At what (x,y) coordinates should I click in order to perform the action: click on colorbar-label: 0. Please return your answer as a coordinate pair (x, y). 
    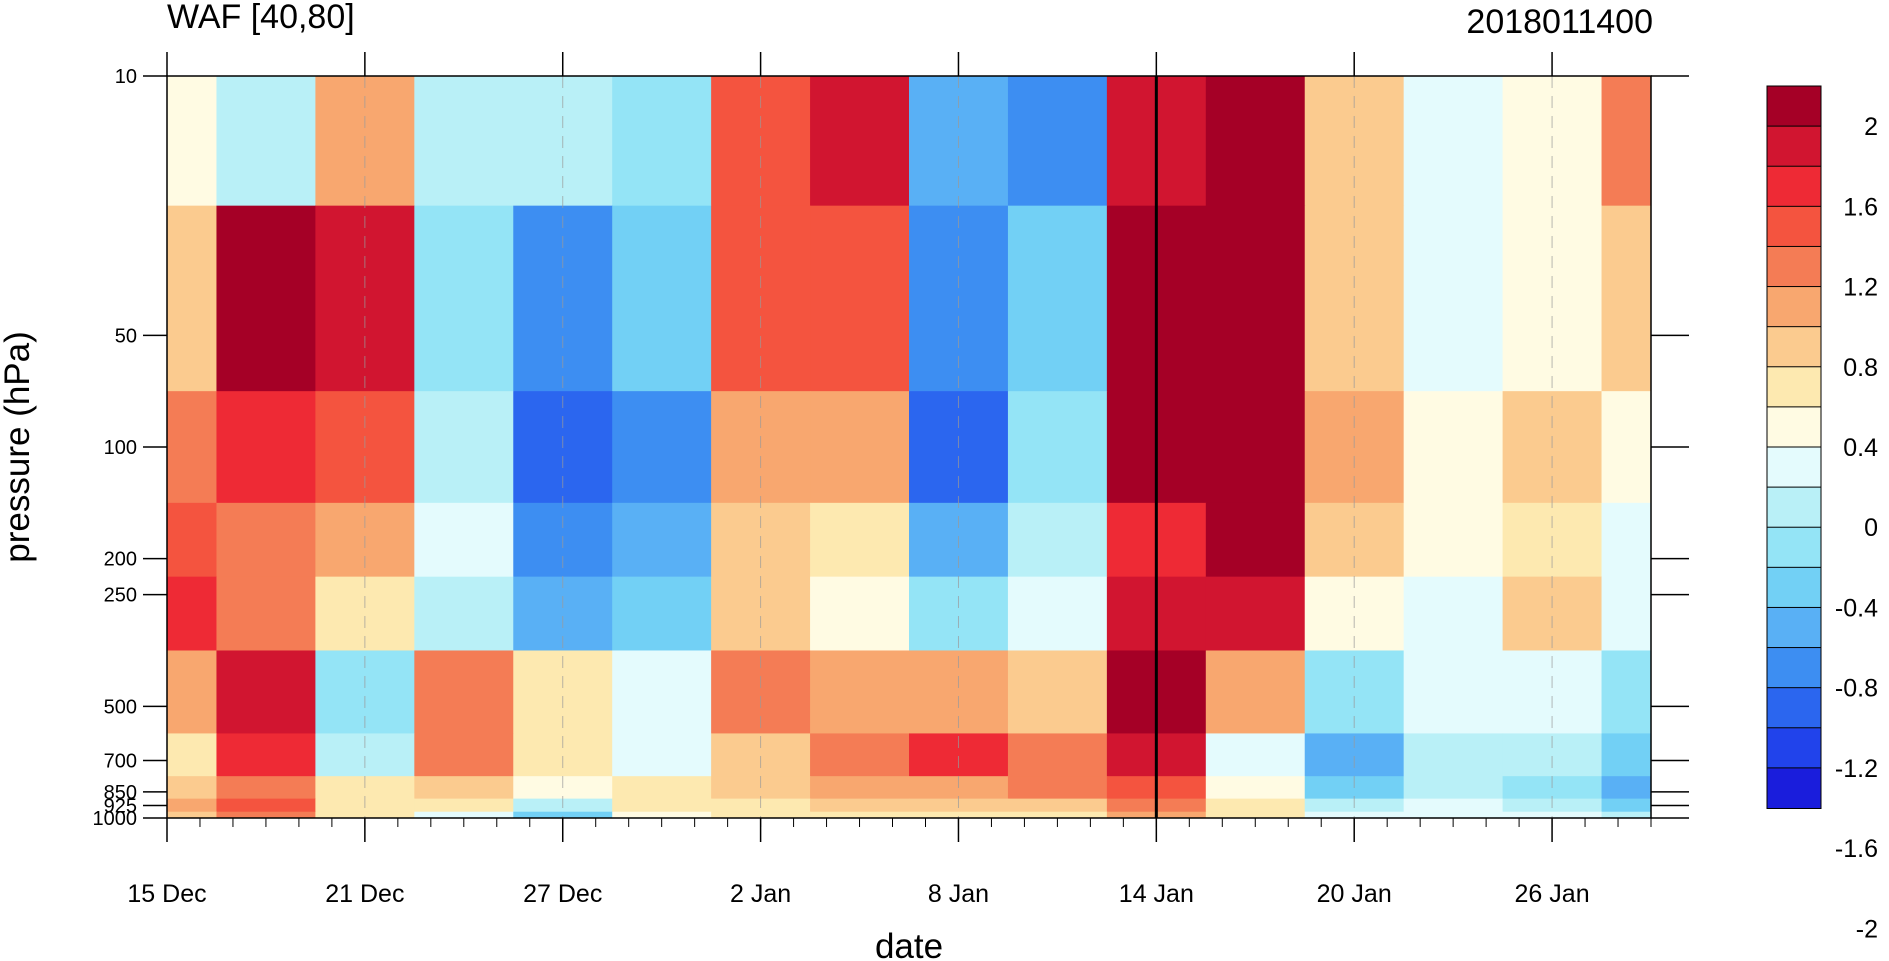
    Looking at the image, I should click on (1871, 528).